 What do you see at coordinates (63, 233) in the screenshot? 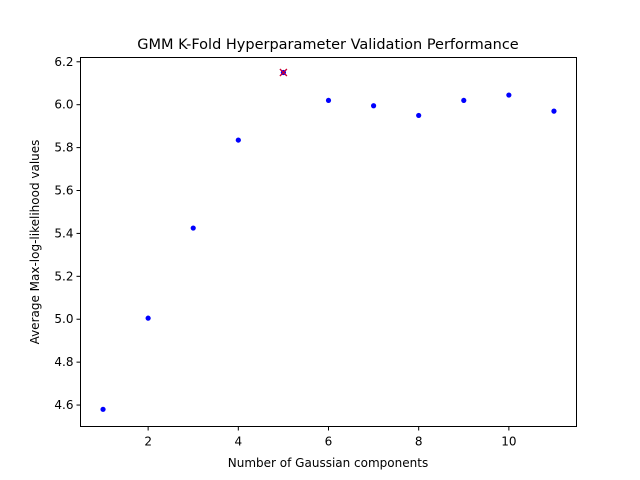
I see `y-tick-label: 5.4` at bounding box center [63, 233].